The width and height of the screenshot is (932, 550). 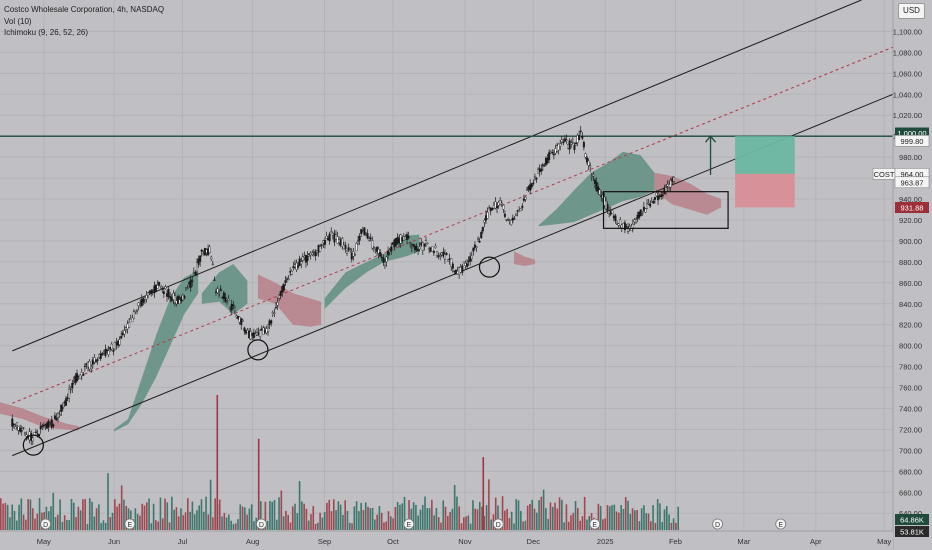 I want to click on cloud-bear, so click(x=289, y=300).